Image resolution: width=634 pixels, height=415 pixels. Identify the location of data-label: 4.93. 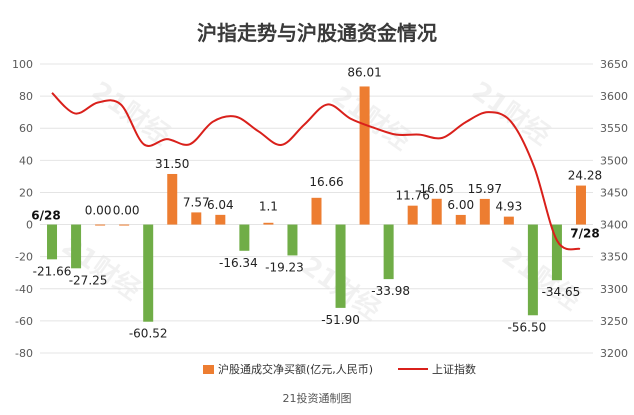
(508, 207).